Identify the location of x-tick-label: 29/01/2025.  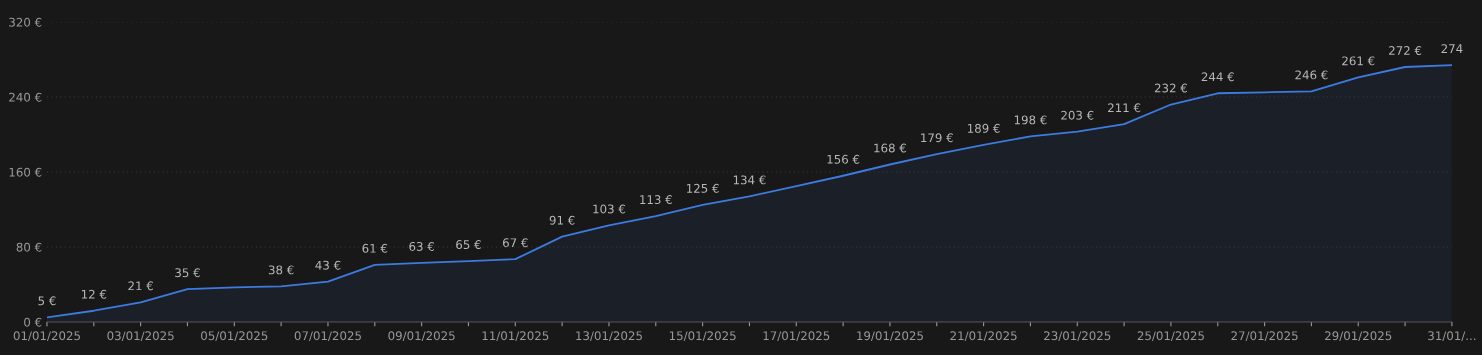
(1358, 336).